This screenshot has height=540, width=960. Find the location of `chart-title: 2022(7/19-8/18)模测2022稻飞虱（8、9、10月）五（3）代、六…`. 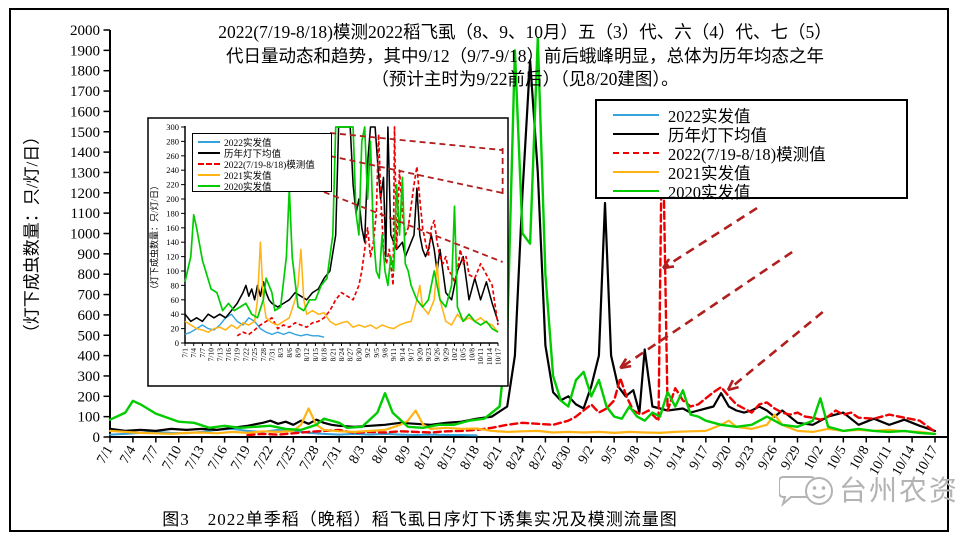

chart-title: 2022(7/19-8/18)模测2022稻飞虱（8、9、10月）五（3）代、六… is located at coordinates (525, 56).